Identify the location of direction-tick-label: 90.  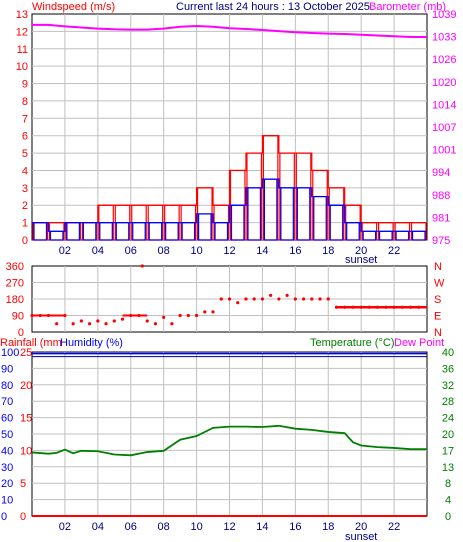
(18, 317).